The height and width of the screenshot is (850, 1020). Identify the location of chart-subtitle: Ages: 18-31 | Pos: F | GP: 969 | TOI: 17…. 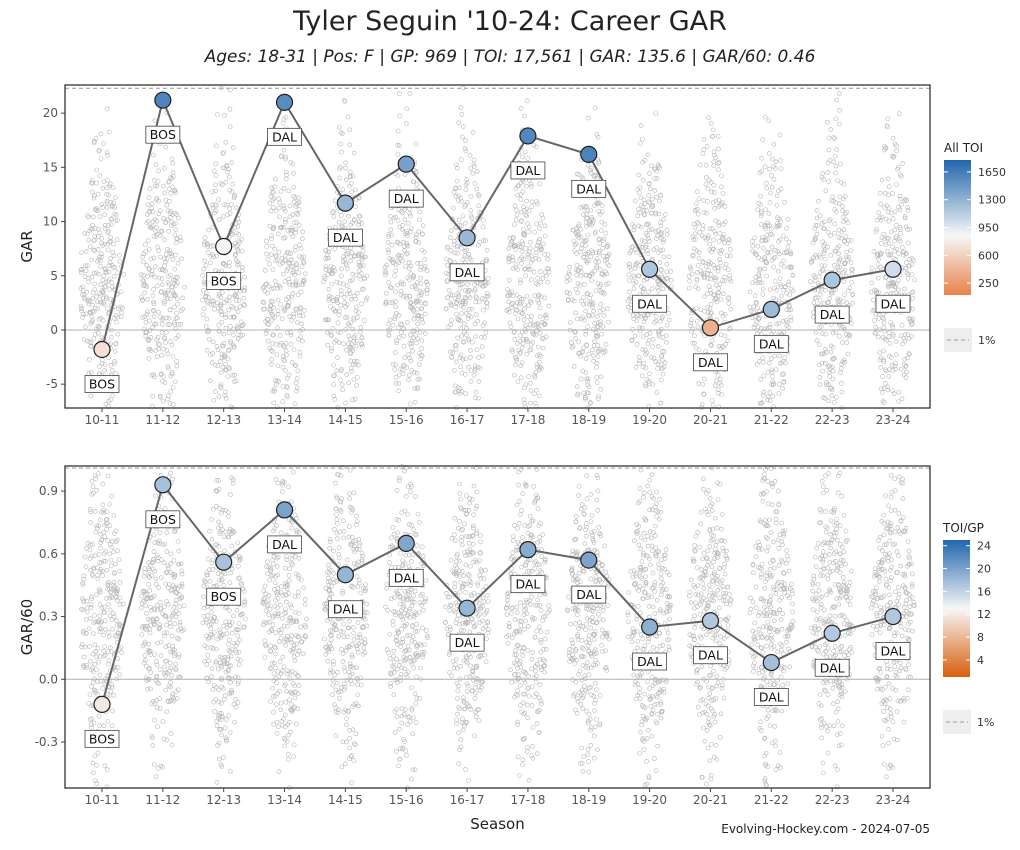
(510, 57).